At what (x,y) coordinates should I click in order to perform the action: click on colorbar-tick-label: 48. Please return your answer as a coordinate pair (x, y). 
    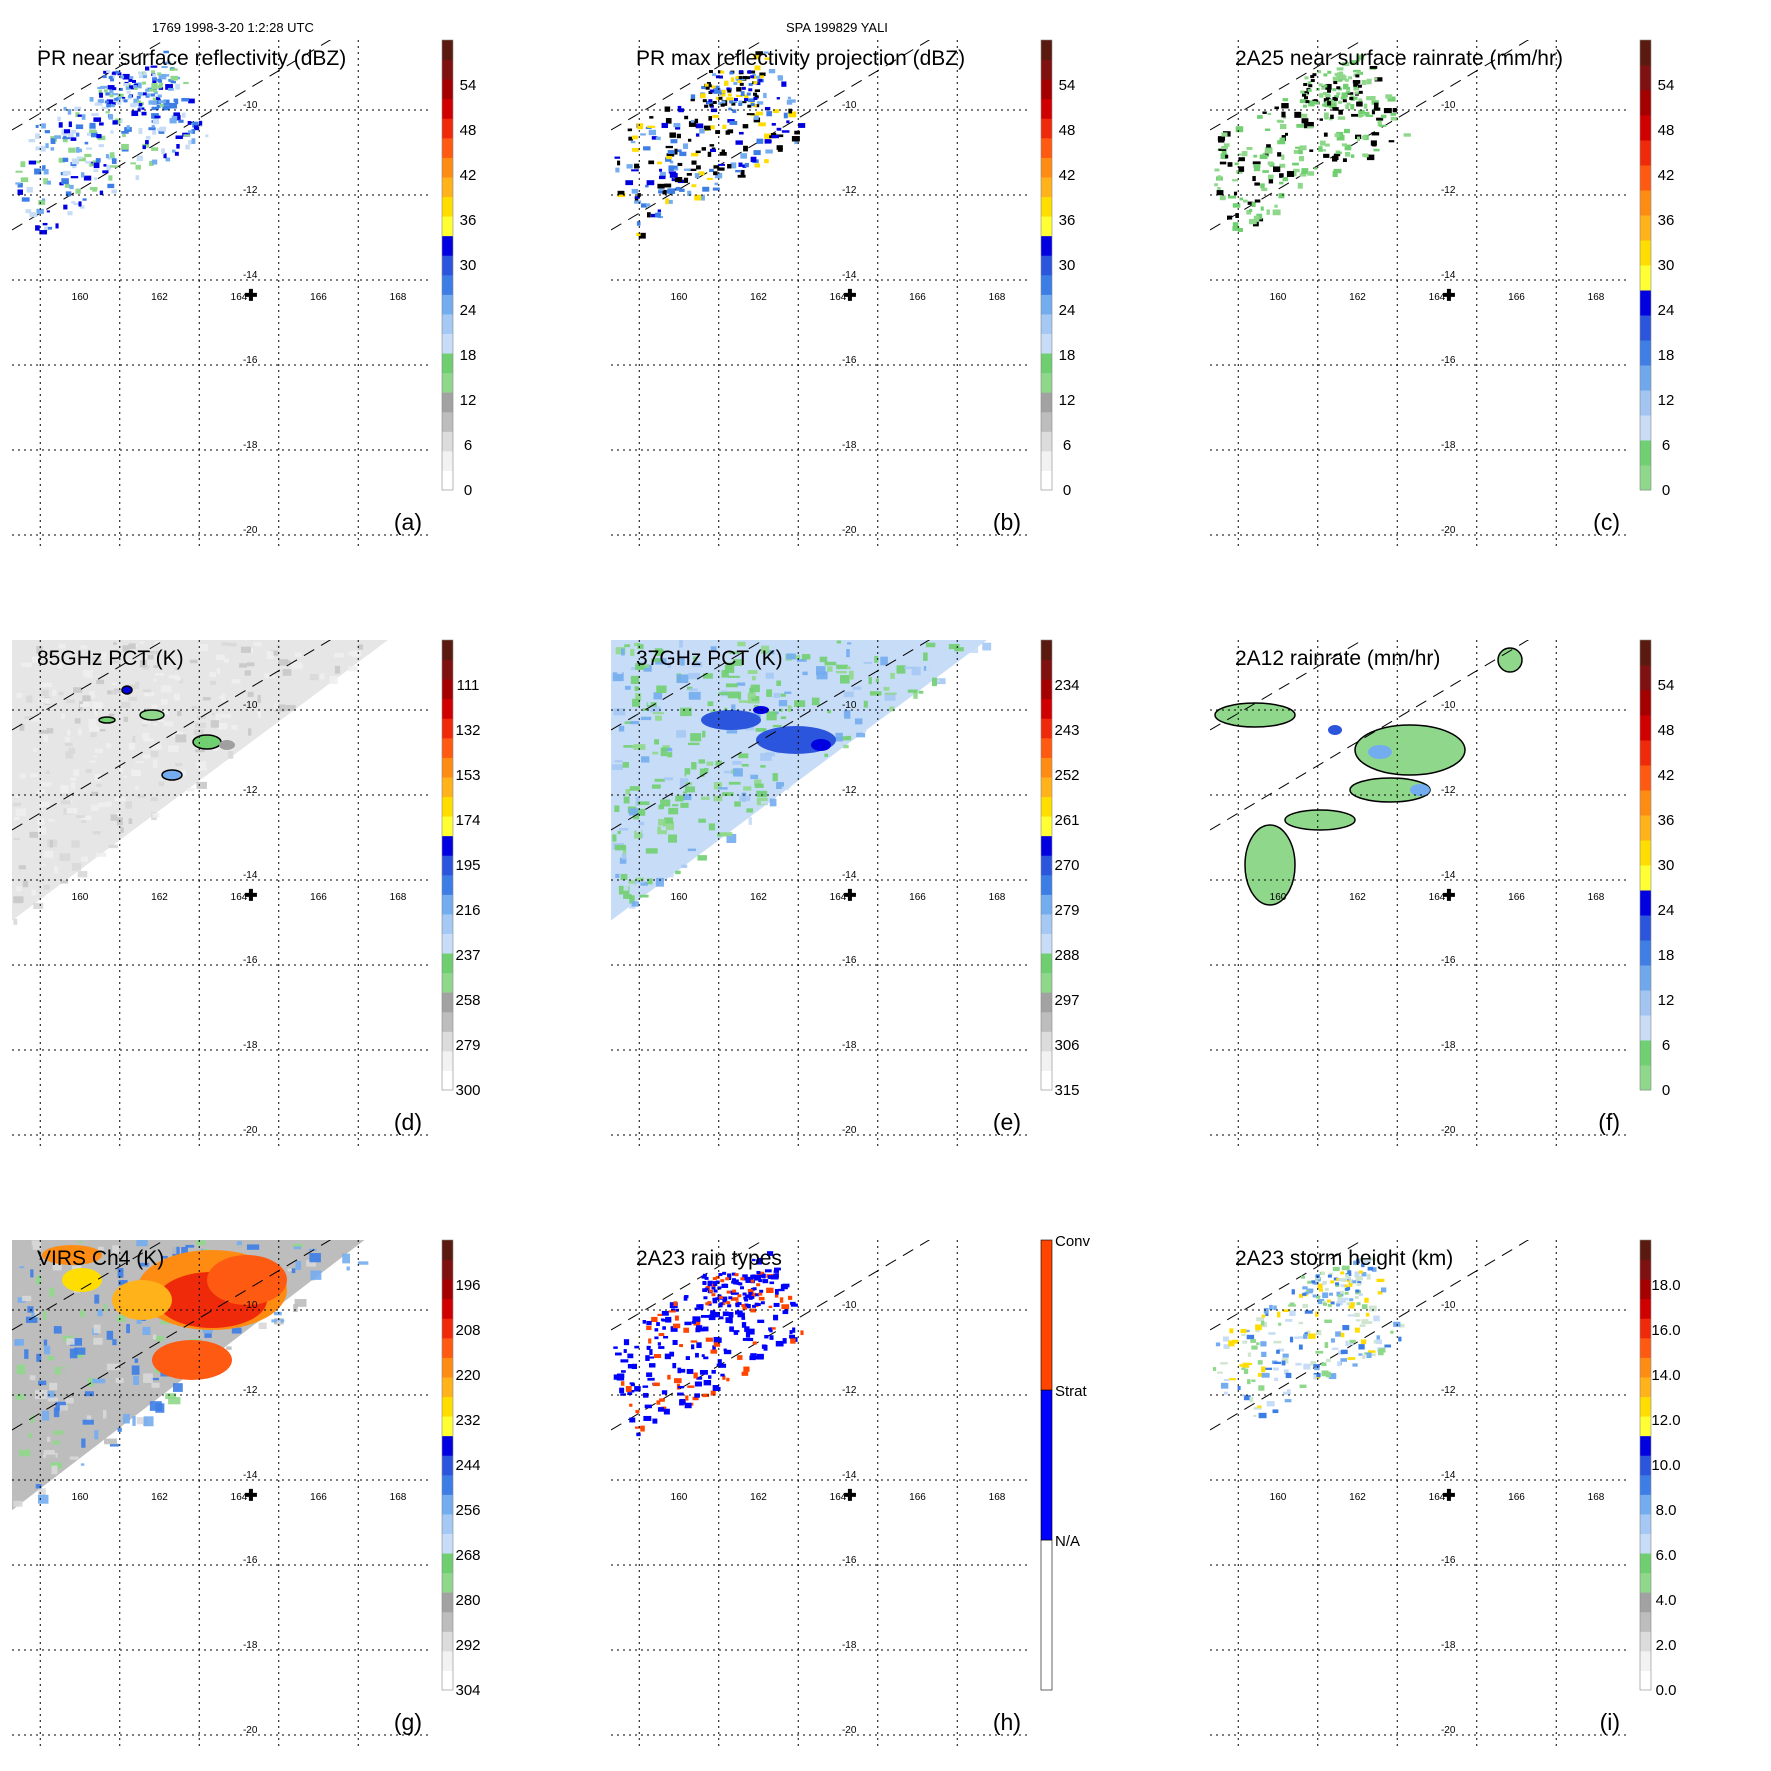
    Looking at the image, I should click on (468, 130).